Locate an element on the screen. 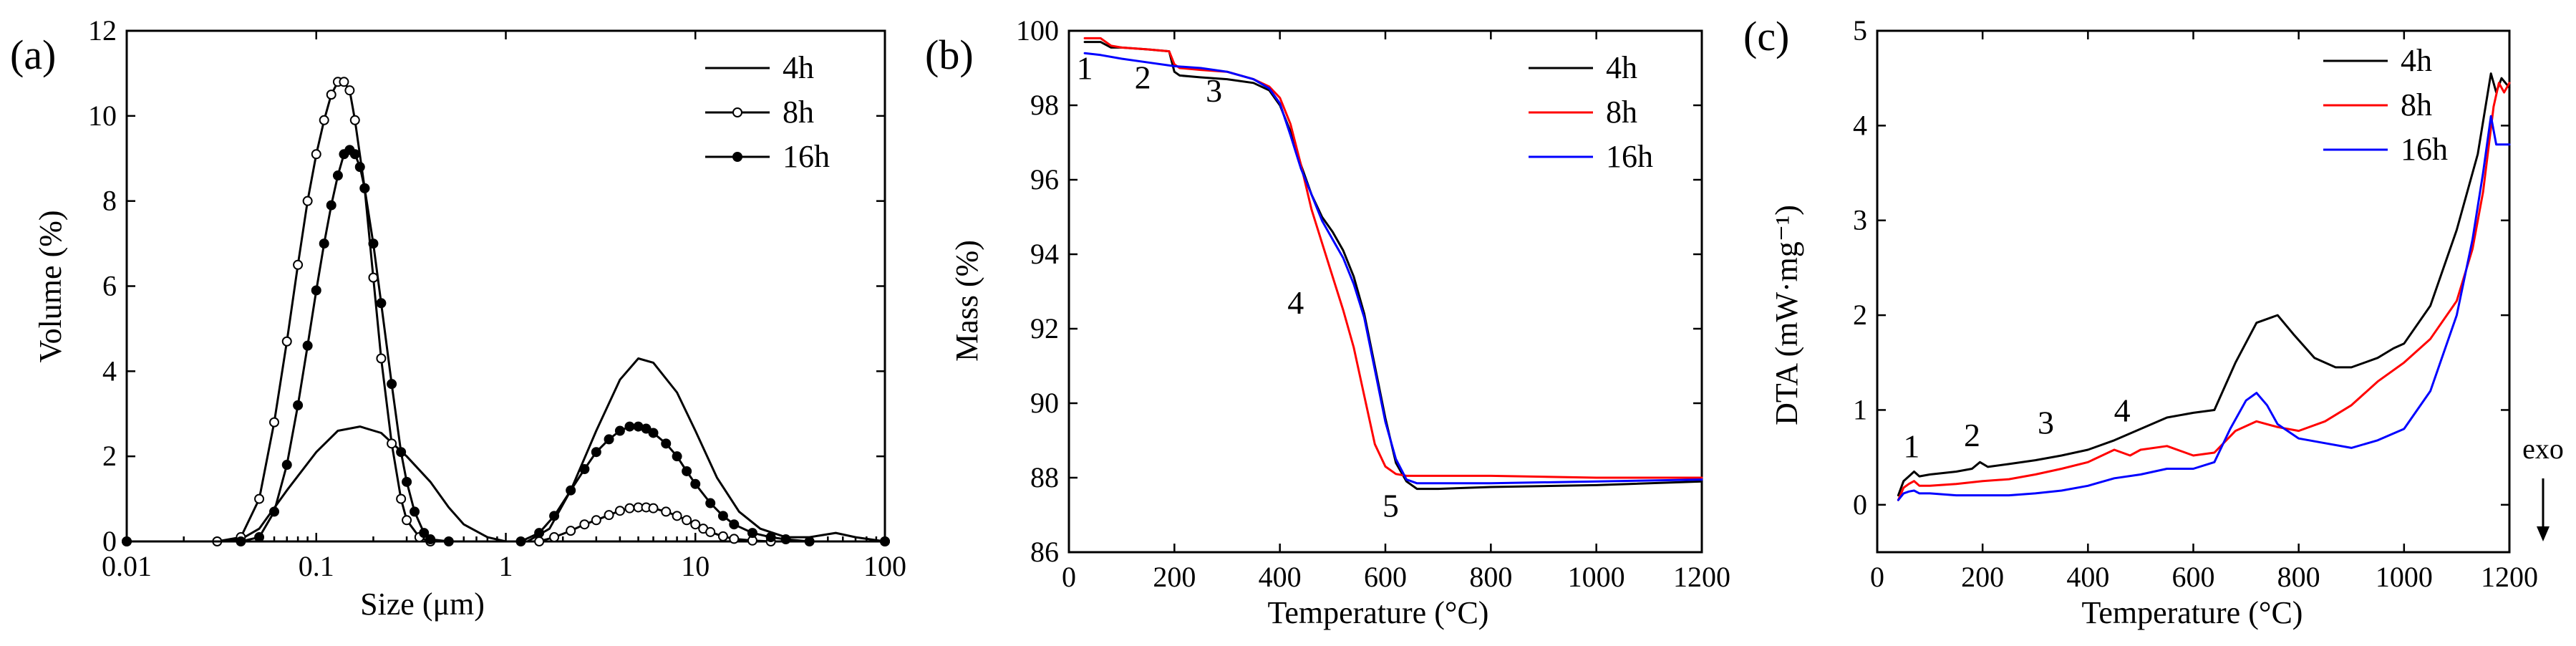 Image resolution: width=2576 pixels, height=646 pixels. panel-a-legend-label-8h: 8h is located at coordinates (799, 112).